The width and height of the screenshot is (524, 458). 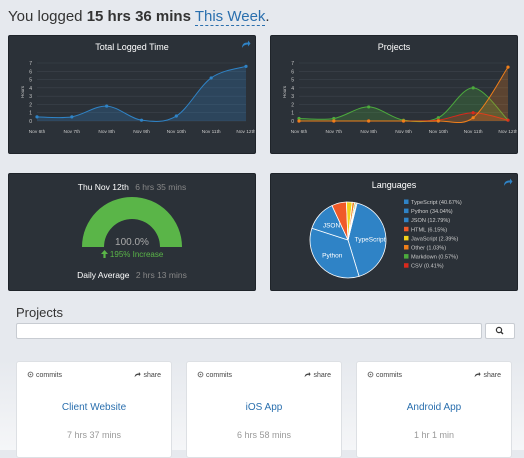 I want to click on pie-slice-label: Python, so click(x=332, y=255).